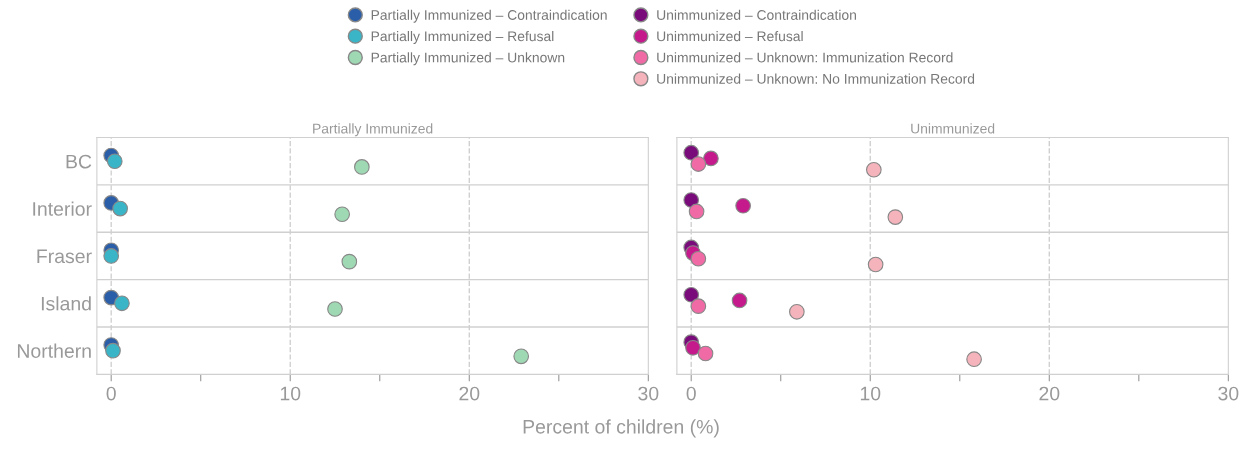  Describe the element at coordinates (54, 350) in the screenshot. I see `y-tick-label: Northern` at that location.